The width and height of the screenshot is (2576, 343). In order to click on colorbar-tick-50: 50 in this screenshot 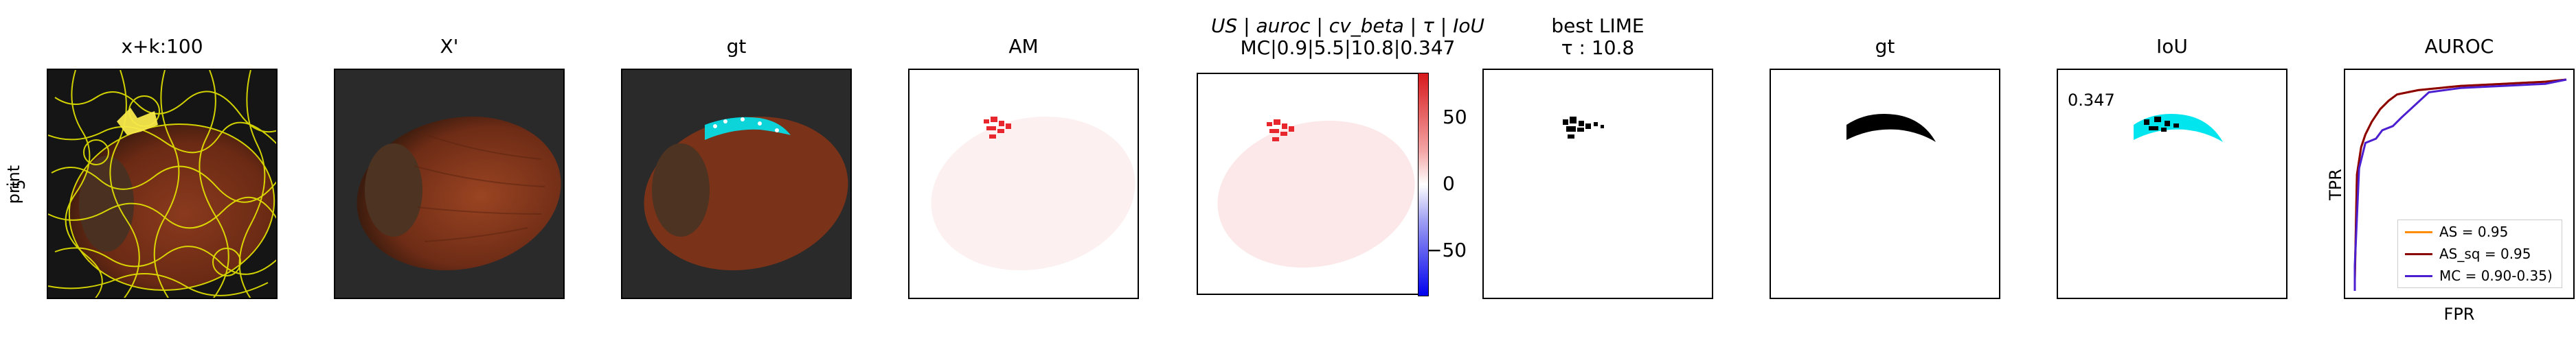, I will do `click(1455, 117)`.